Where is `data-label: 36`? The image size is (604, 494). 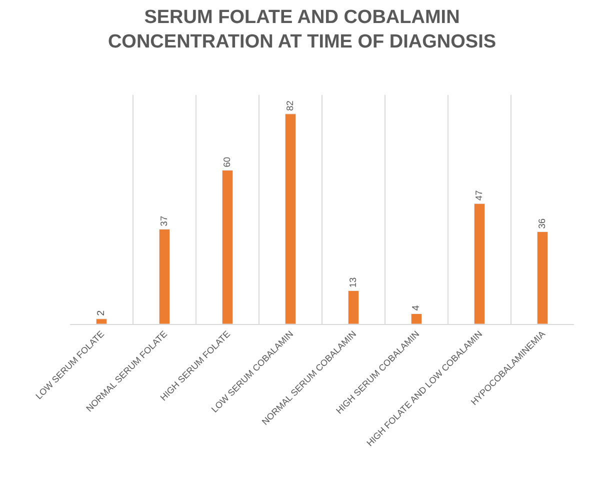
data-label: 36 is located at coordinates (541, 223).